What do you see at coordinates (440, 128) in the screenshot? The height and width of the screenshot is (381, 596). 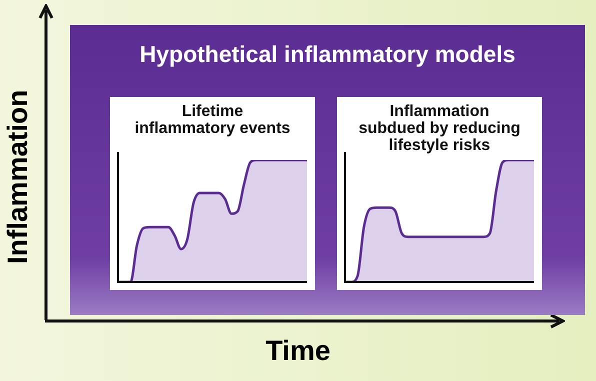 I see `chart-title: Inflammation subdued by reducing lifestyle risks` at bounding box center [440, 128].